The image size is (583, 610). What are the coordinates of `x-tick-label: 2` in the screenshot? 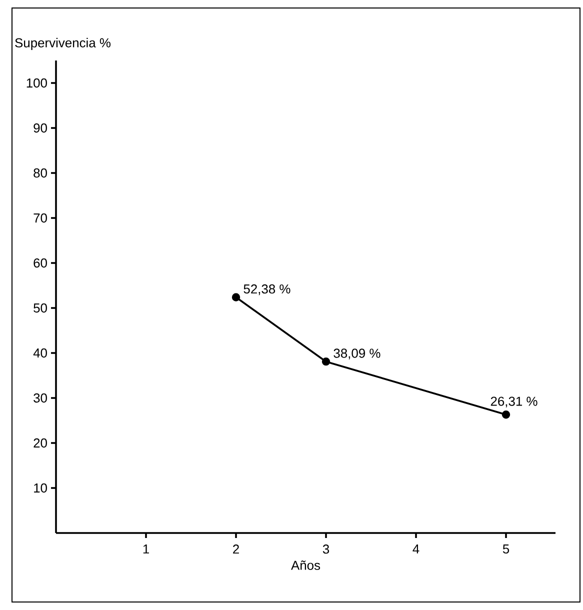 It's located at (236, 549).